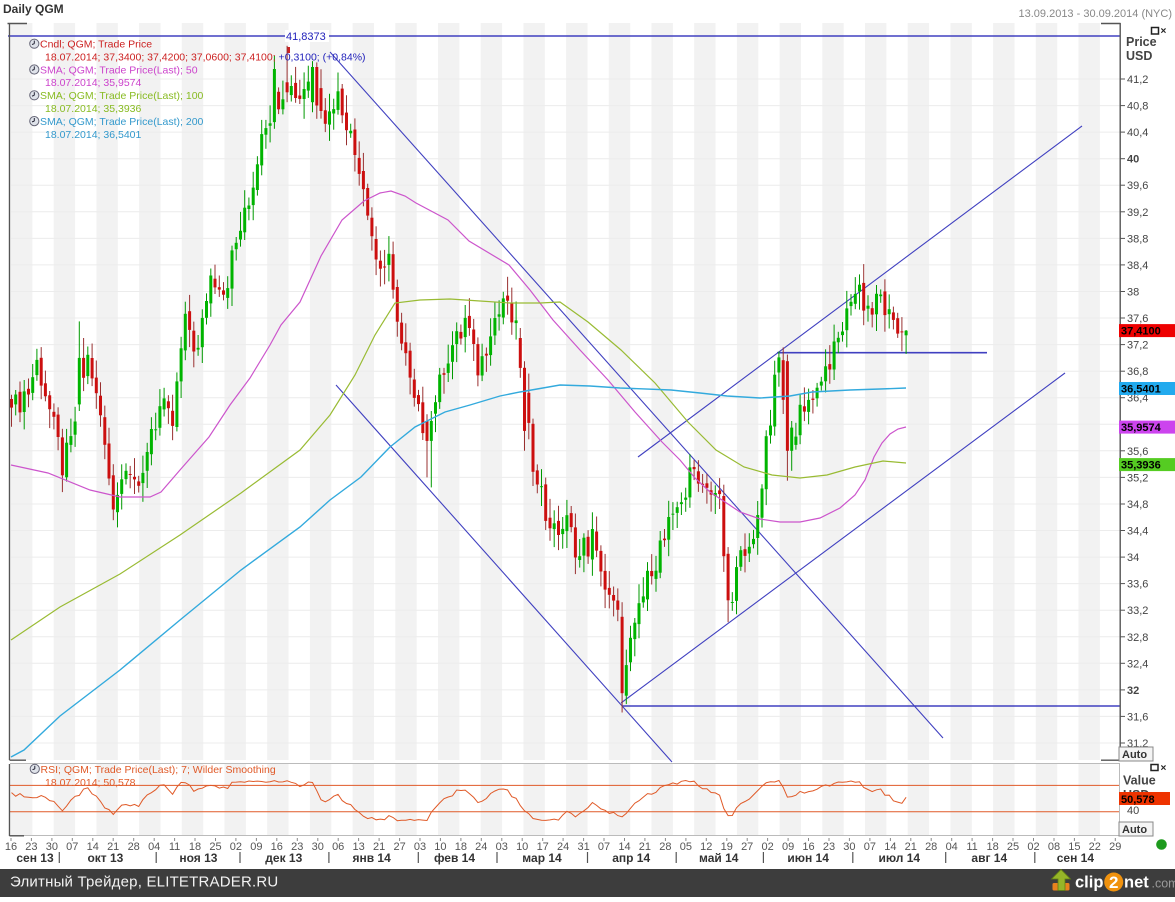  Describe the element at coordinates (1141, 42) in the screenshot. I see `svg-text: Price` at that location.